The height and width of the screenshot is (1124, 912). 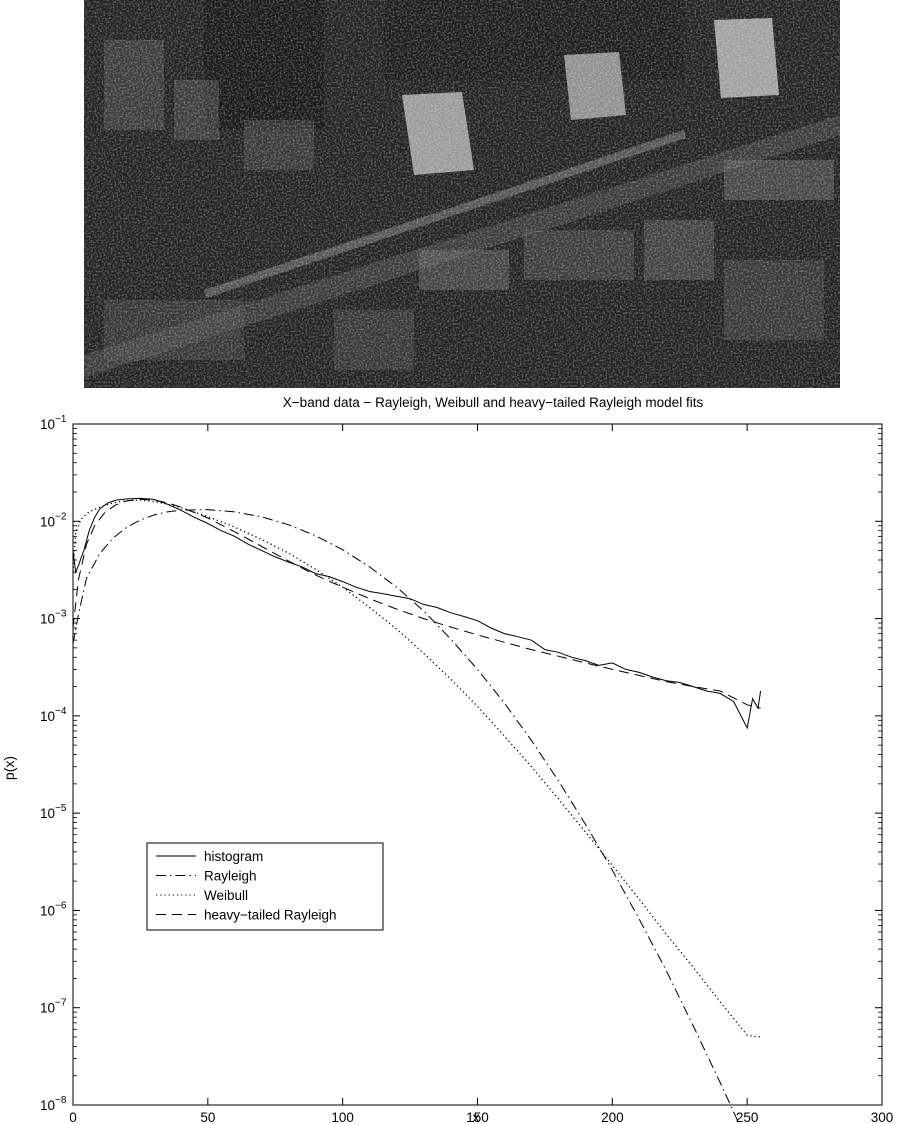 What do you see at coordinates (882, 1117) in the screenshot?
I see `x-tick-label: 300` at bounding box center [882, 1117].